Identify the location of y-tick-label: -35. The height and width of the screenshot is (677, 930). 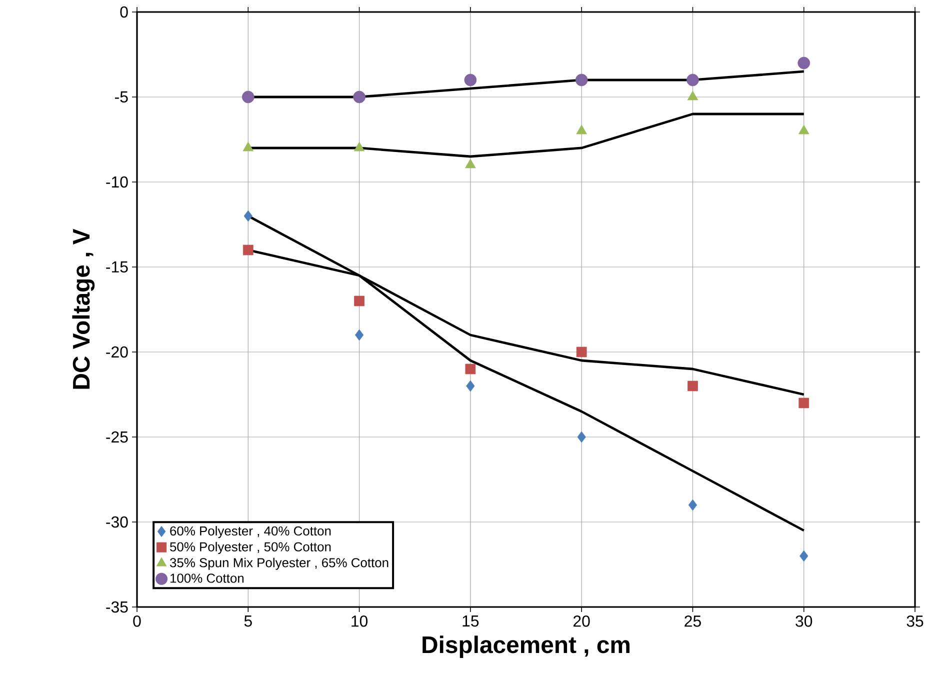
(117, 607).